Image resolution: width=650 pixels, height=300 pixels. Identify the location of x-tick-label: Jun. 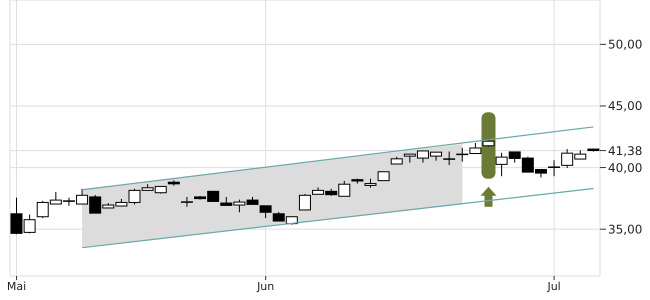
(265, 286).